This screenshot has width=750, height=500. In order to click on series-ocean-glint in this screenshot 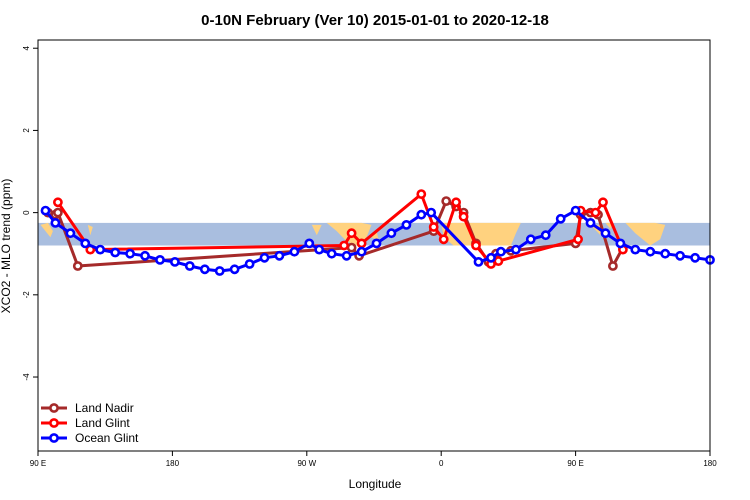, I will do `click(377, 240)`.